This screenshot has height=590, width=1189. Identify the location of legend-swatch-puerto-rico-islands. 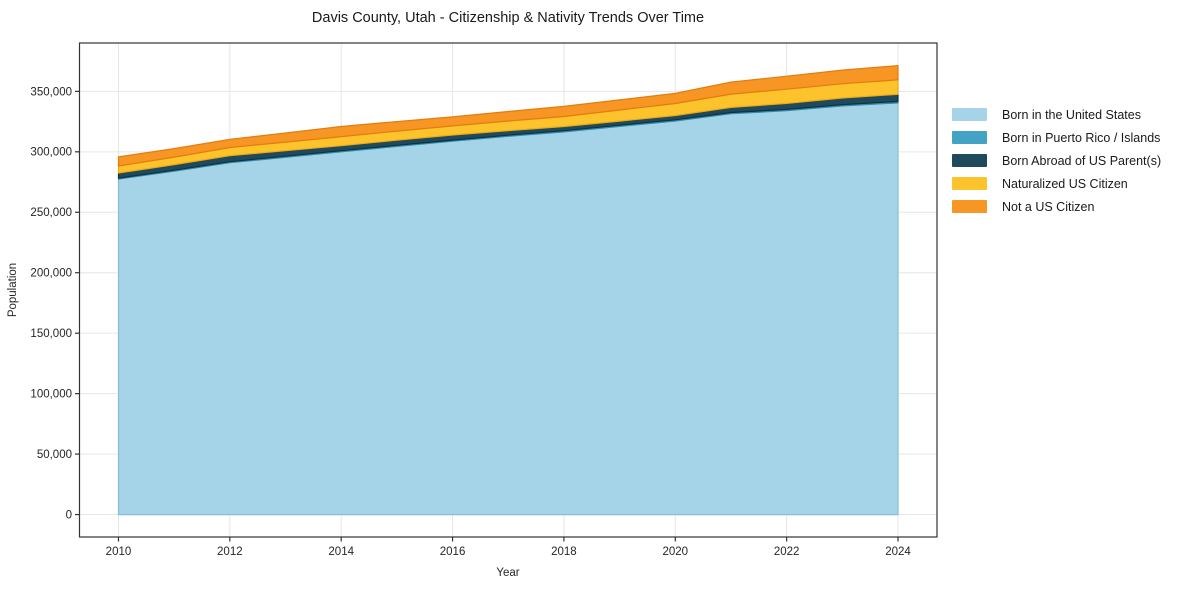
(969, 137).